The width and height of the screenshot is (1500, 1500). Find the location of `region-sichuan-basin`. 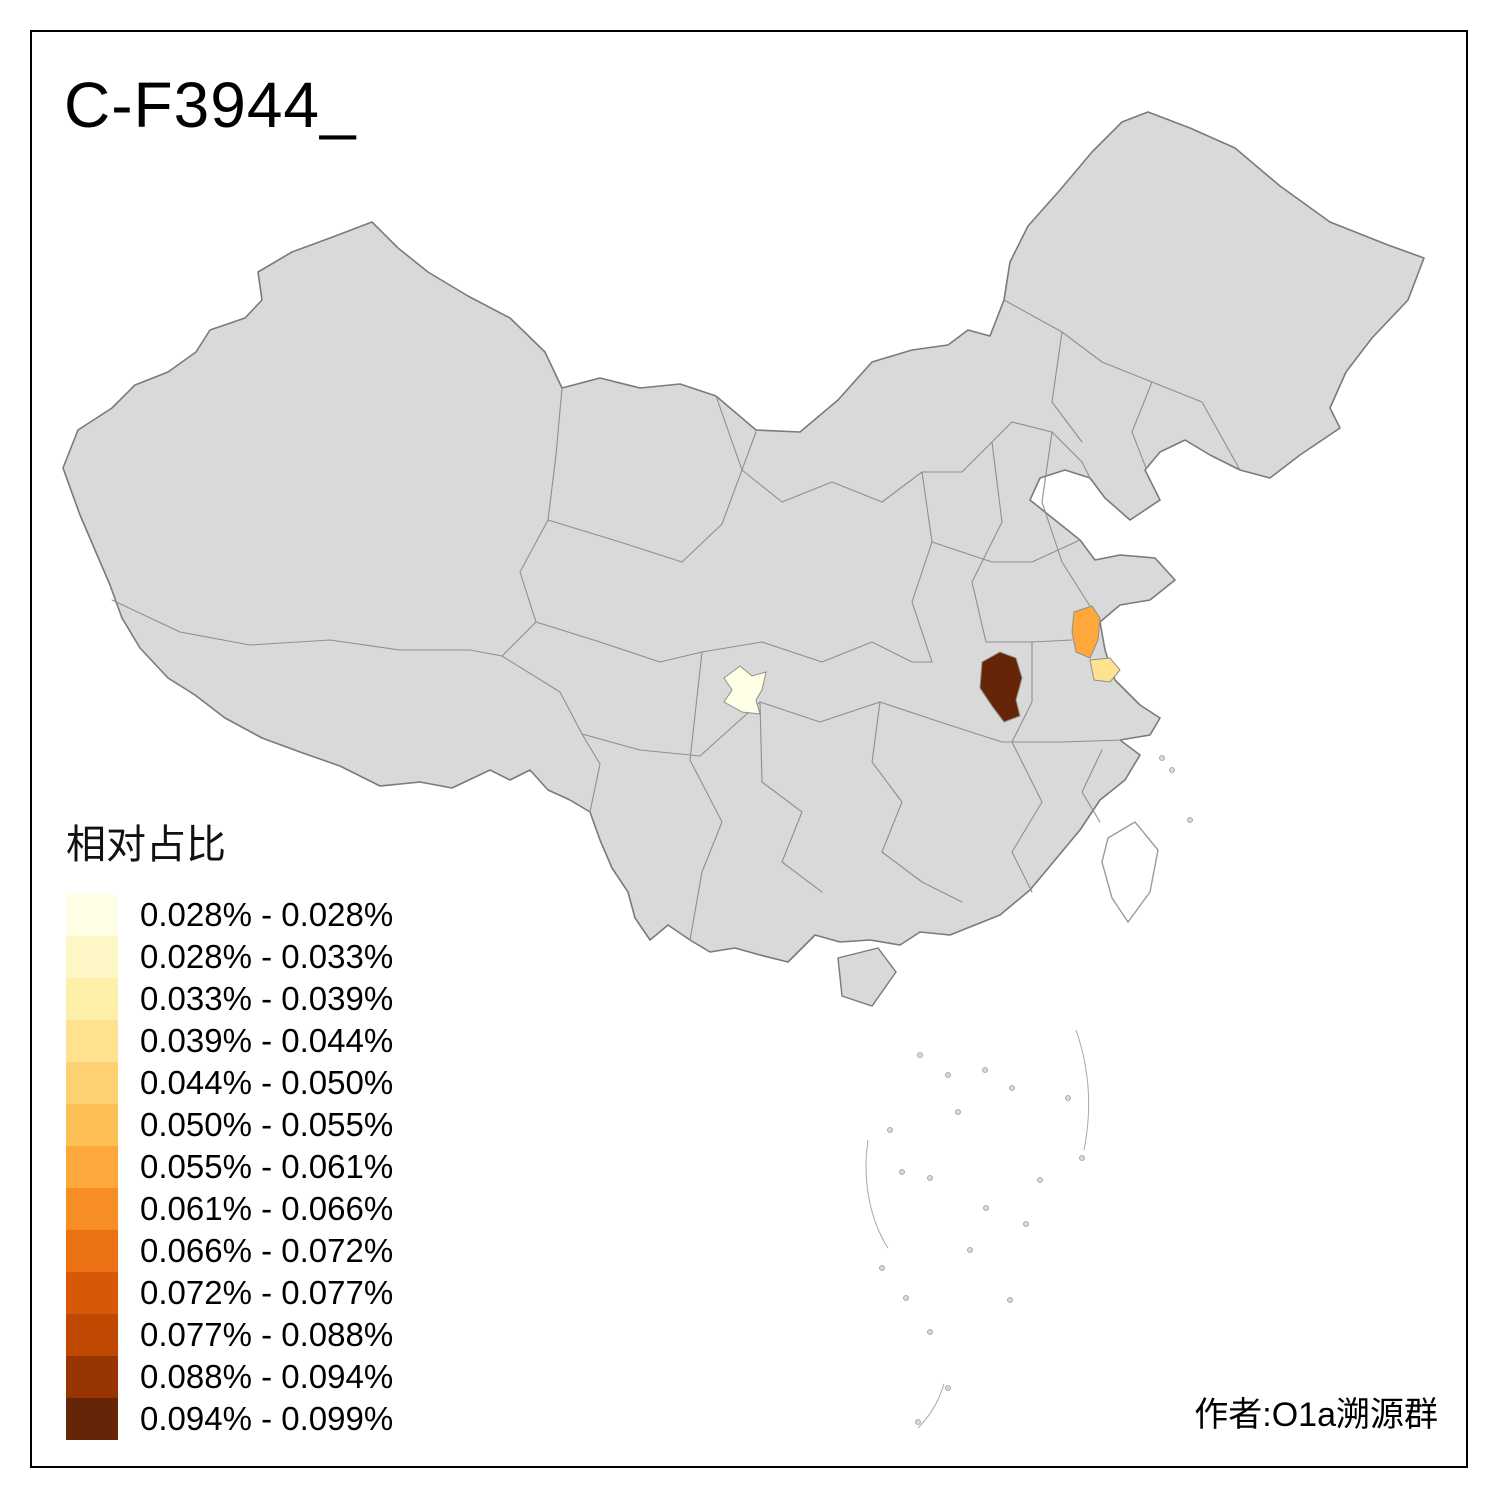

region-sichuan-basin is located at coordinates (745, 690).